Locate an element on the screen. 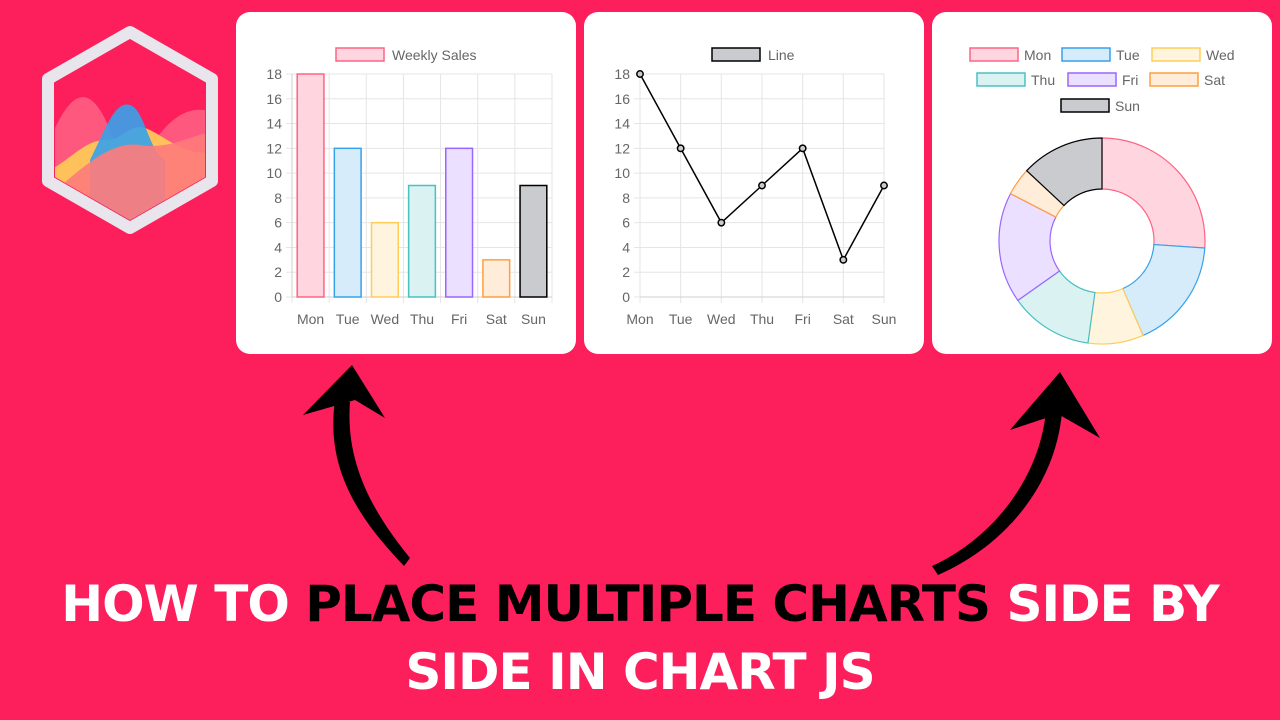 This screenshot has width=1280, height=720. headline-highlight: PLACE MULTIPLE CHARTS is located at coordinates (648, 604).